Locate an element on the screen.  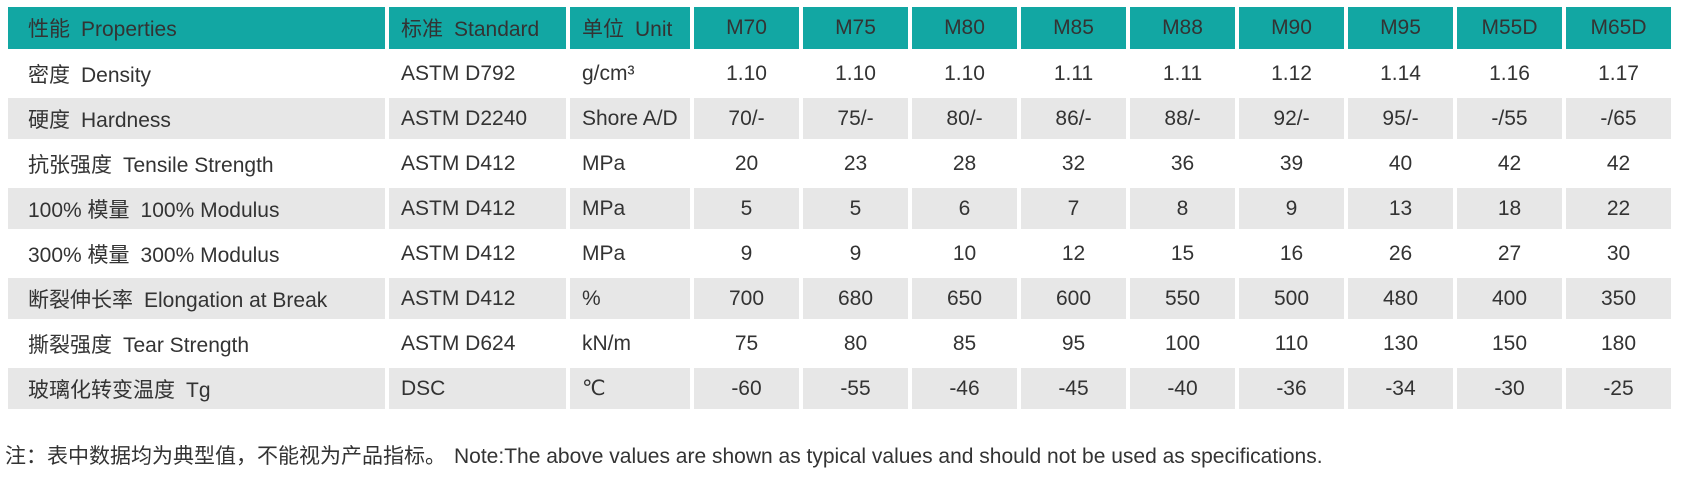
value-cell: 40 is located at coordinates (1400, 163).